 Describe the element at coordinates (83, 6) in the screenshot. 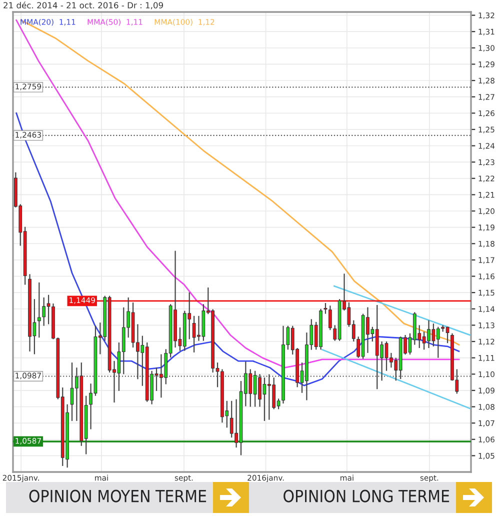

I see `chart-title: 21 déc. 2014 - 21 oct. 2016 - Dr : 1,09` at that location.